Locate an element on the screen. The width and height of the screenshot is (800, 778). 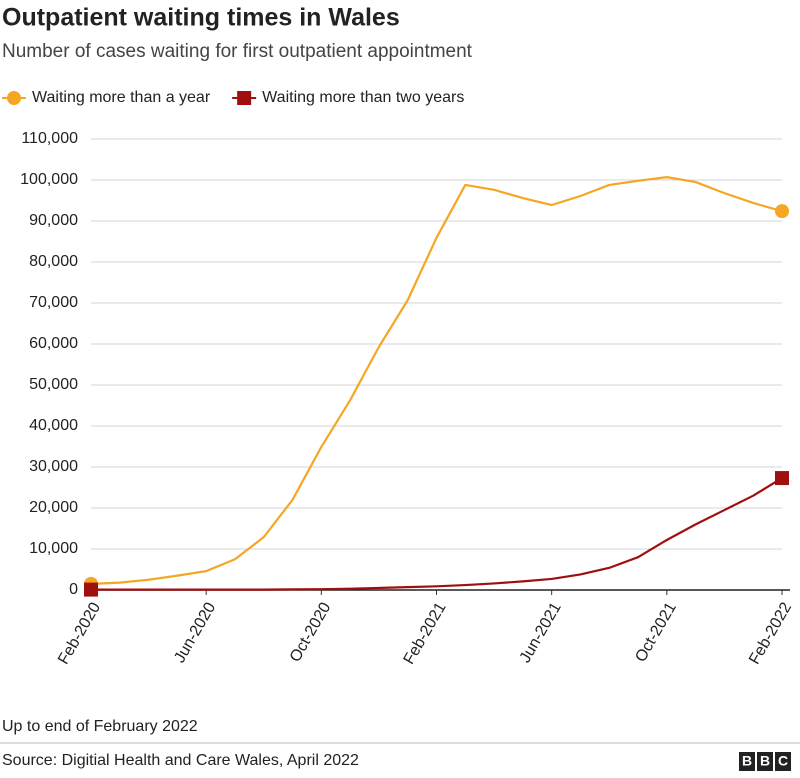
y-tick-label: 0 is located at coordinates (73, 589).